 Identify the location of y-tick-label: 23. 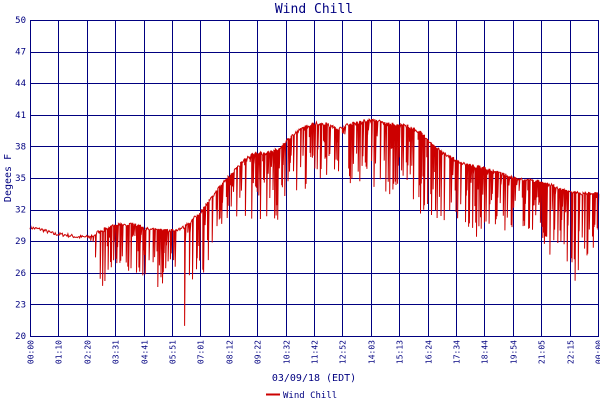
(20, 305).